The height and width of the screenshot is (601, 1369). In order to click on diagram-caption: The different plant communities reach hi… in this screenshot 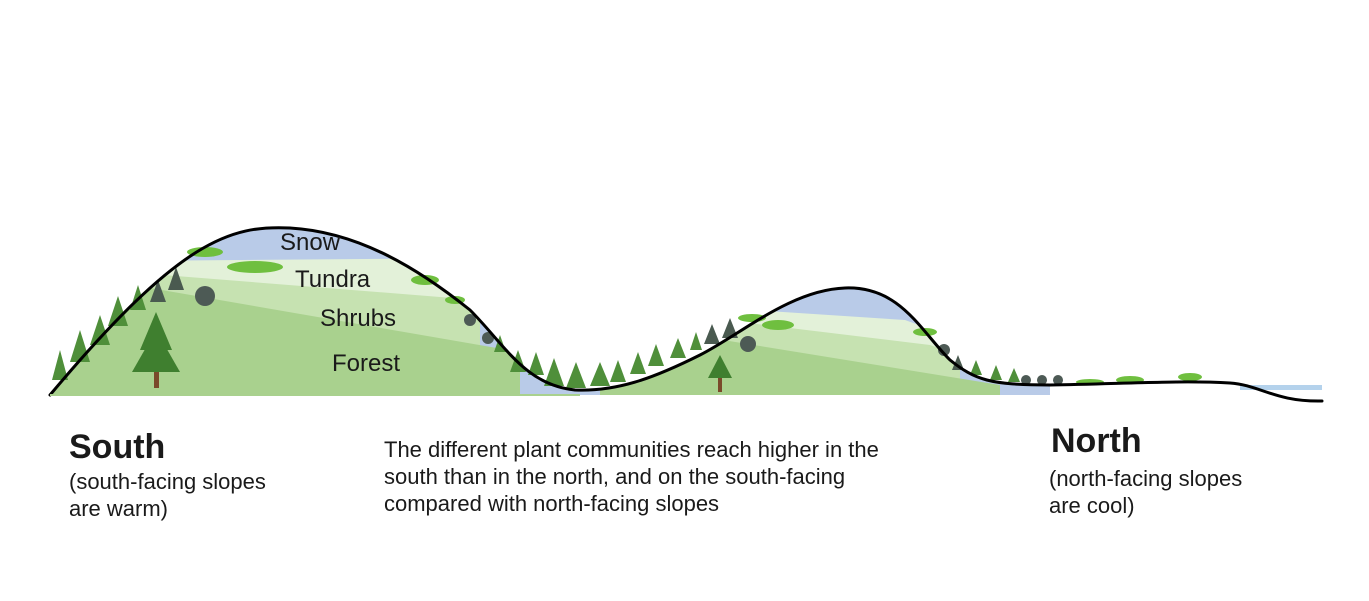, I will do `click(631, 476)`.